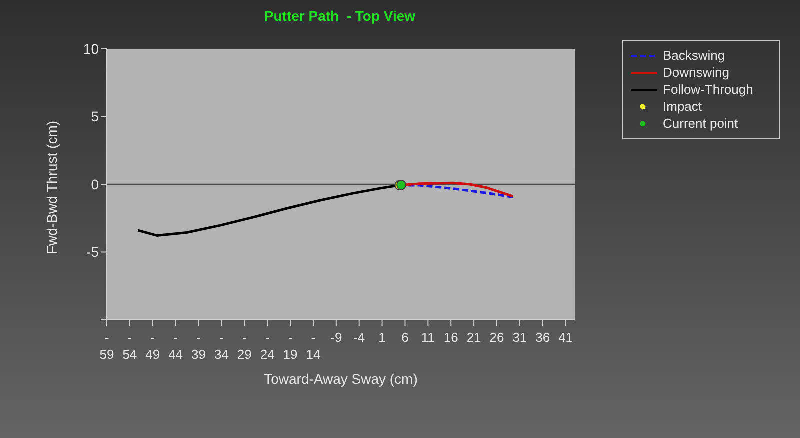 This screenshot has width=800, height=438. What do you see at coordinates (694, 55) in the screenshot?
I see `legend-label: Backswing` at bounding box center [694, 55].